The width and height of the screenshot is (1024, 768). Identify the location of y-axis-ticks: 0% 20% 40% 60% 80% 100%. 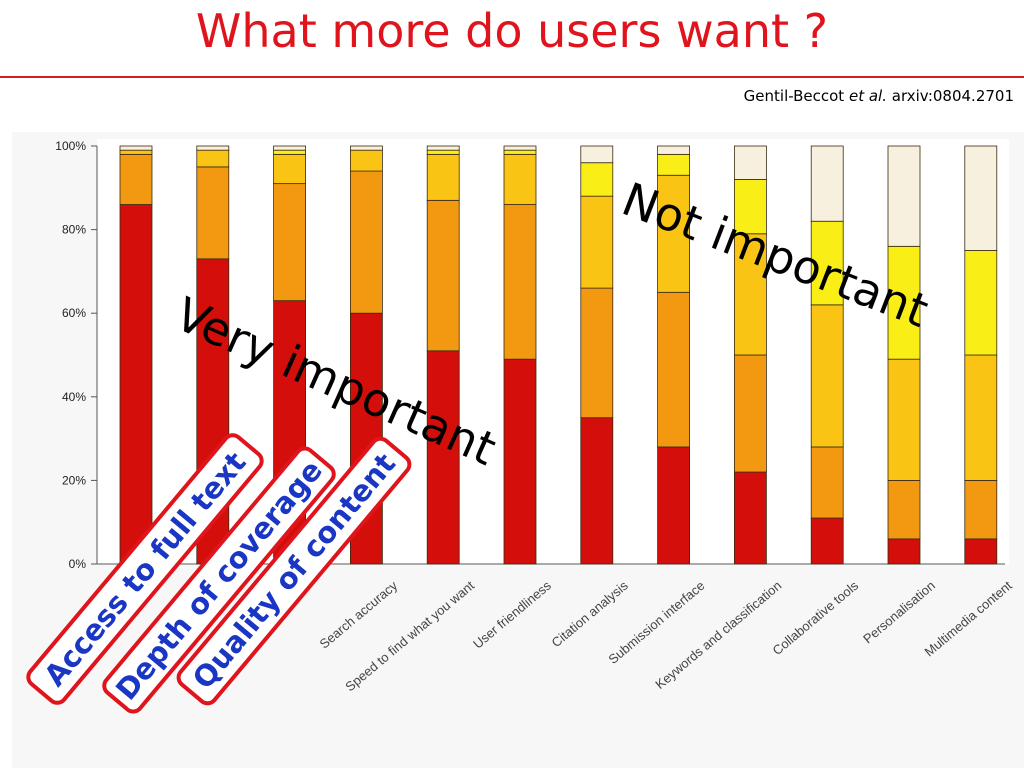
(76, 355).